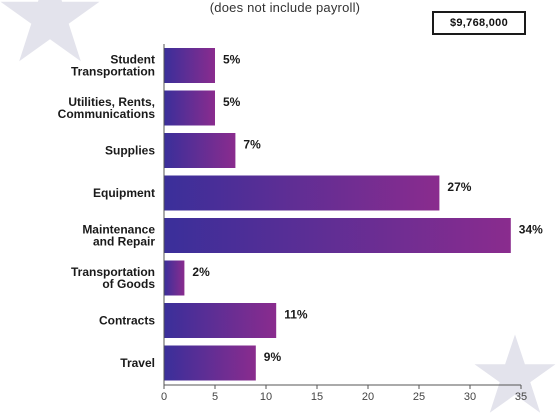  Describe the element at coordinates (113, 66) in the screenshot. I see `category-label: Student Transportation` at that location.